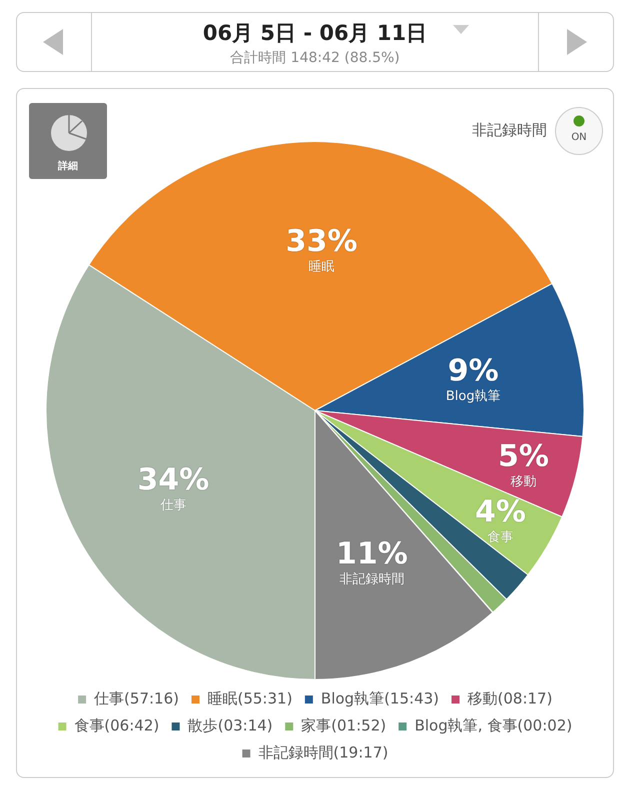 Image resolution: width=636 pixels, height=800 pixels. Describe the element at coordinates (117, 725) in the screenshot. I see `legend-label: 食事(06:42)` at that location.